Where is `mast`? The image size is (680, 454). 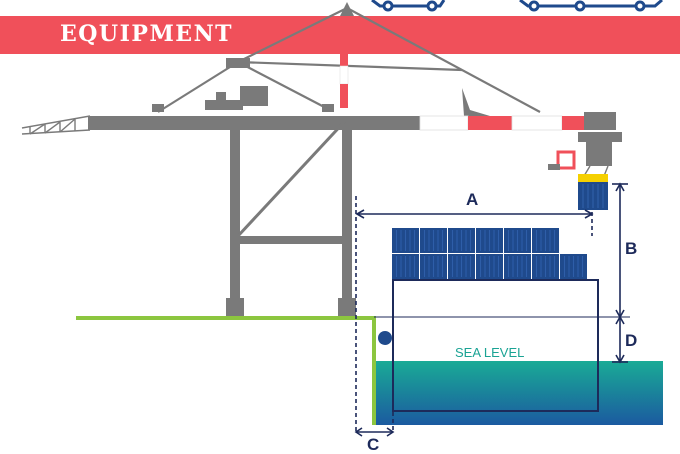 mast is located at coordinates (344, 78).